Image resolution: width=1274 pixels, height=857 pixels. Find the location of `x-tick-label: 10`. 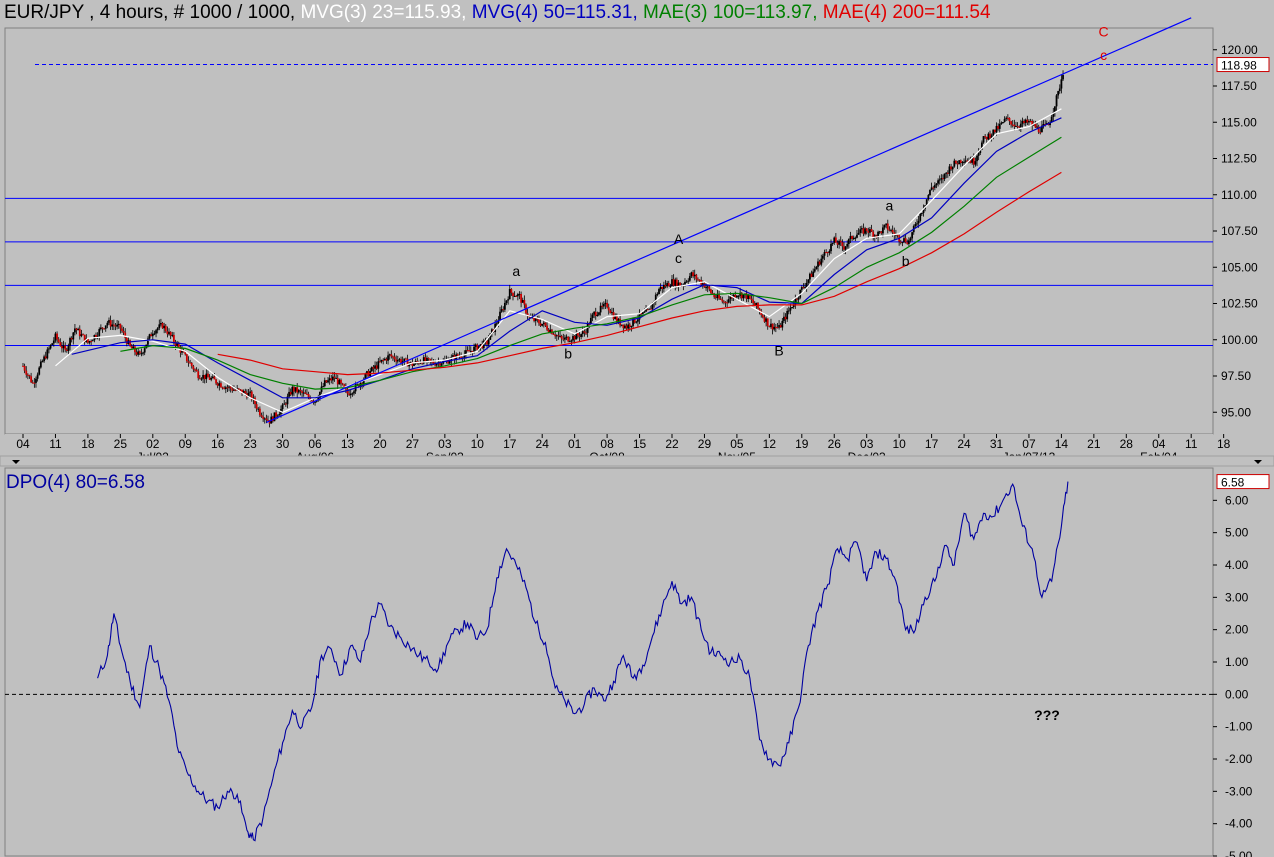

x-tick-label: 10 is located at coordinates (899, 444).